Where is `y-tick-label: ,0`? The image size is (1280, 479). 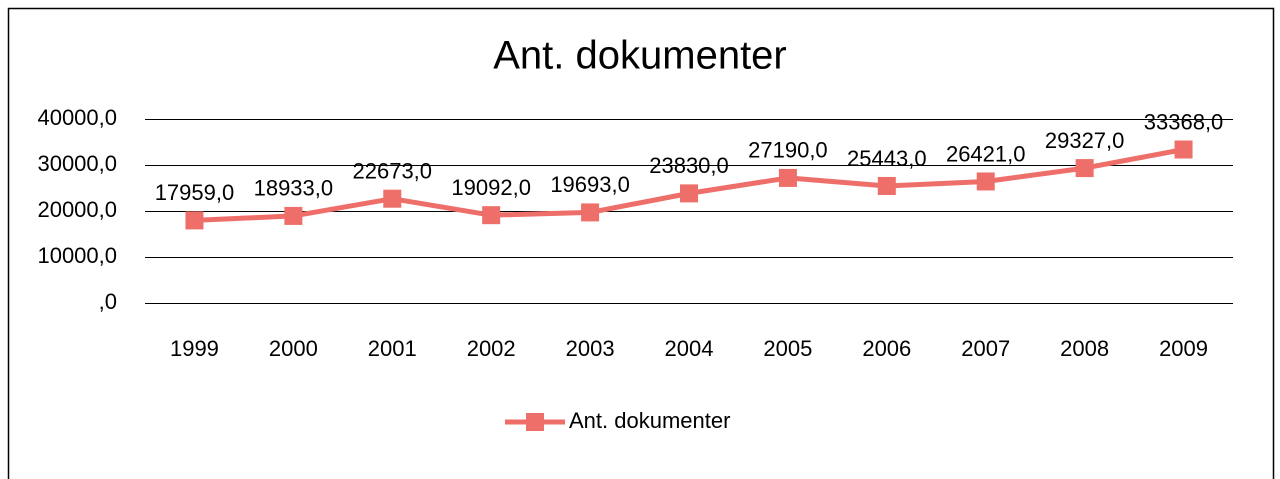
y-tick-label: ,0 is located at coordinates (108, 301).